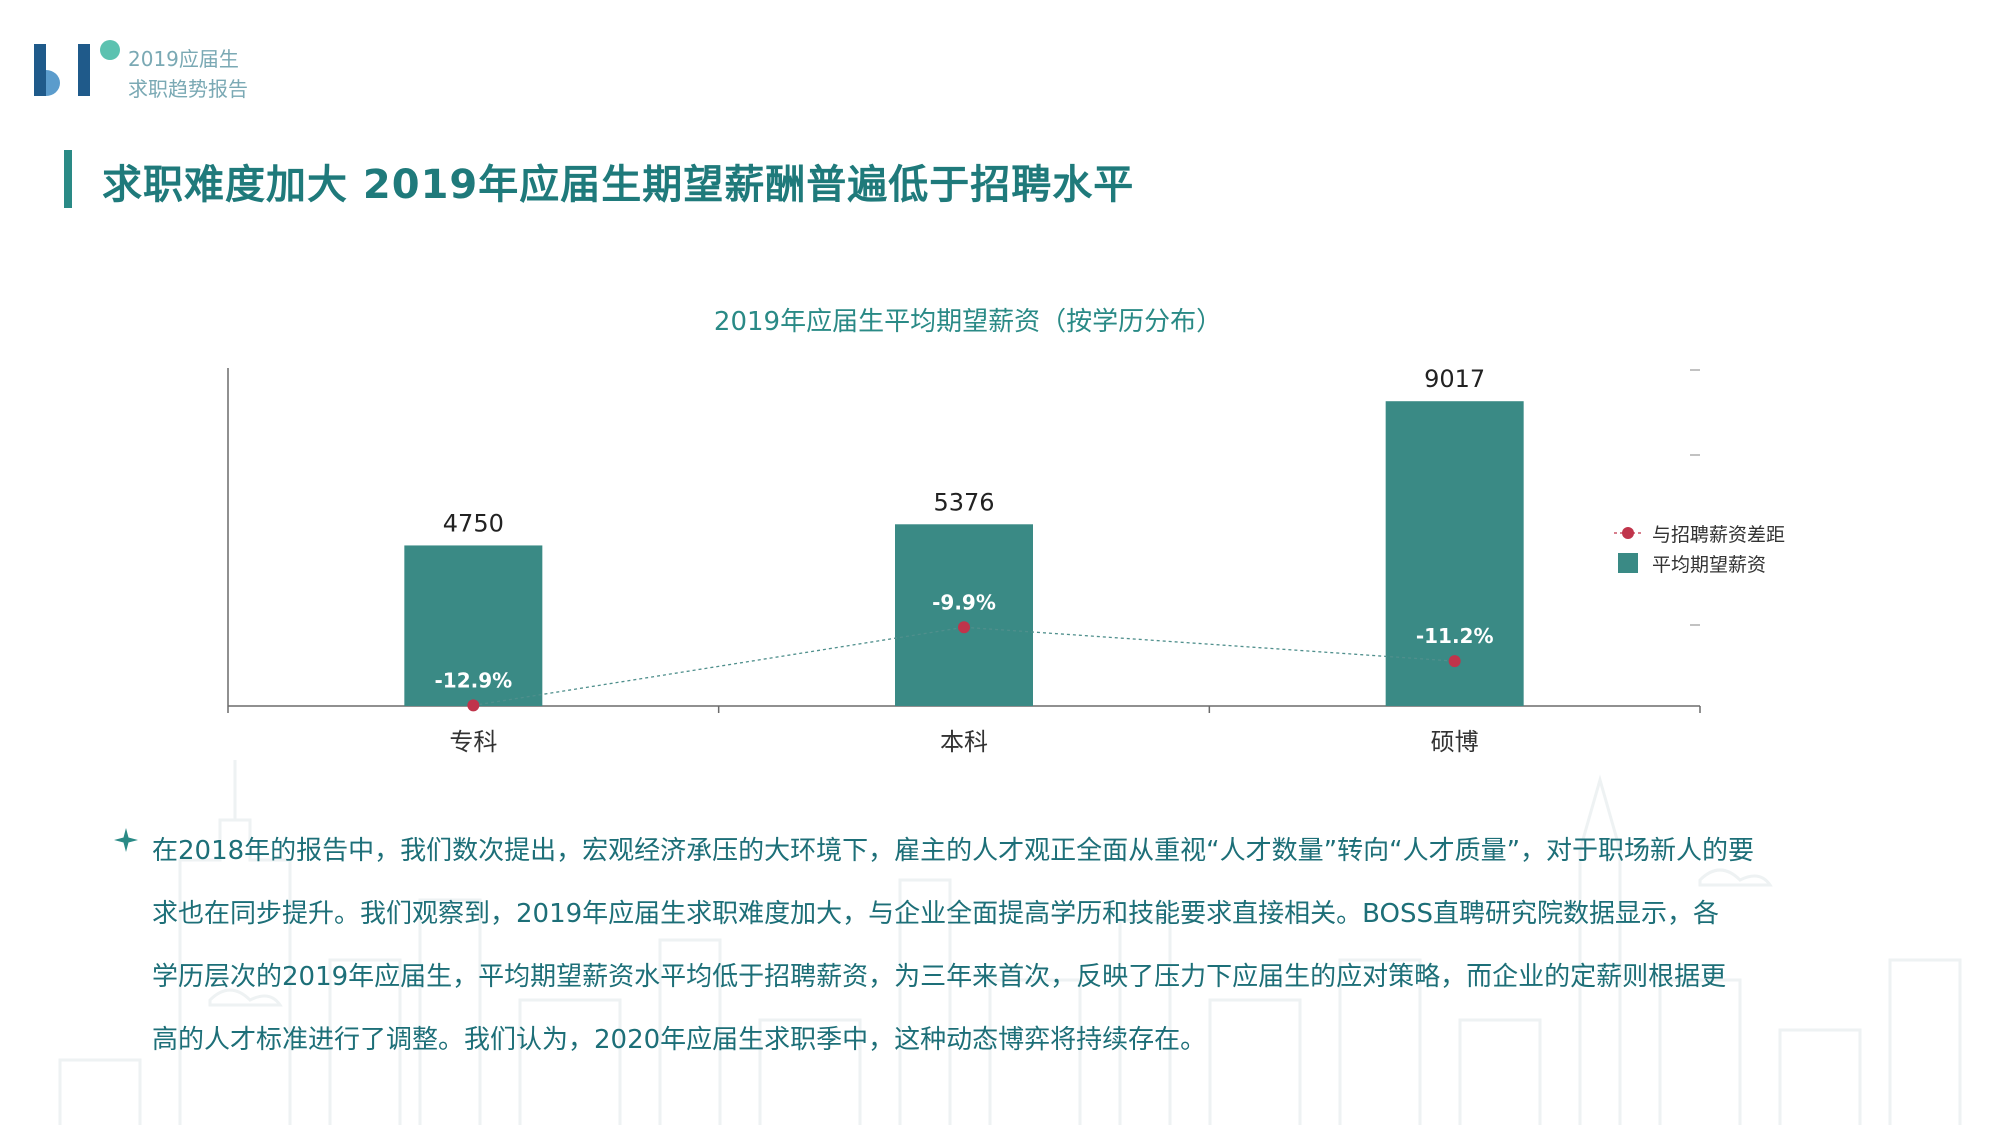  Describe the element at coordinates (1455, 742) in the screenshot. I see `x-tick-label: 硕博` at that location.